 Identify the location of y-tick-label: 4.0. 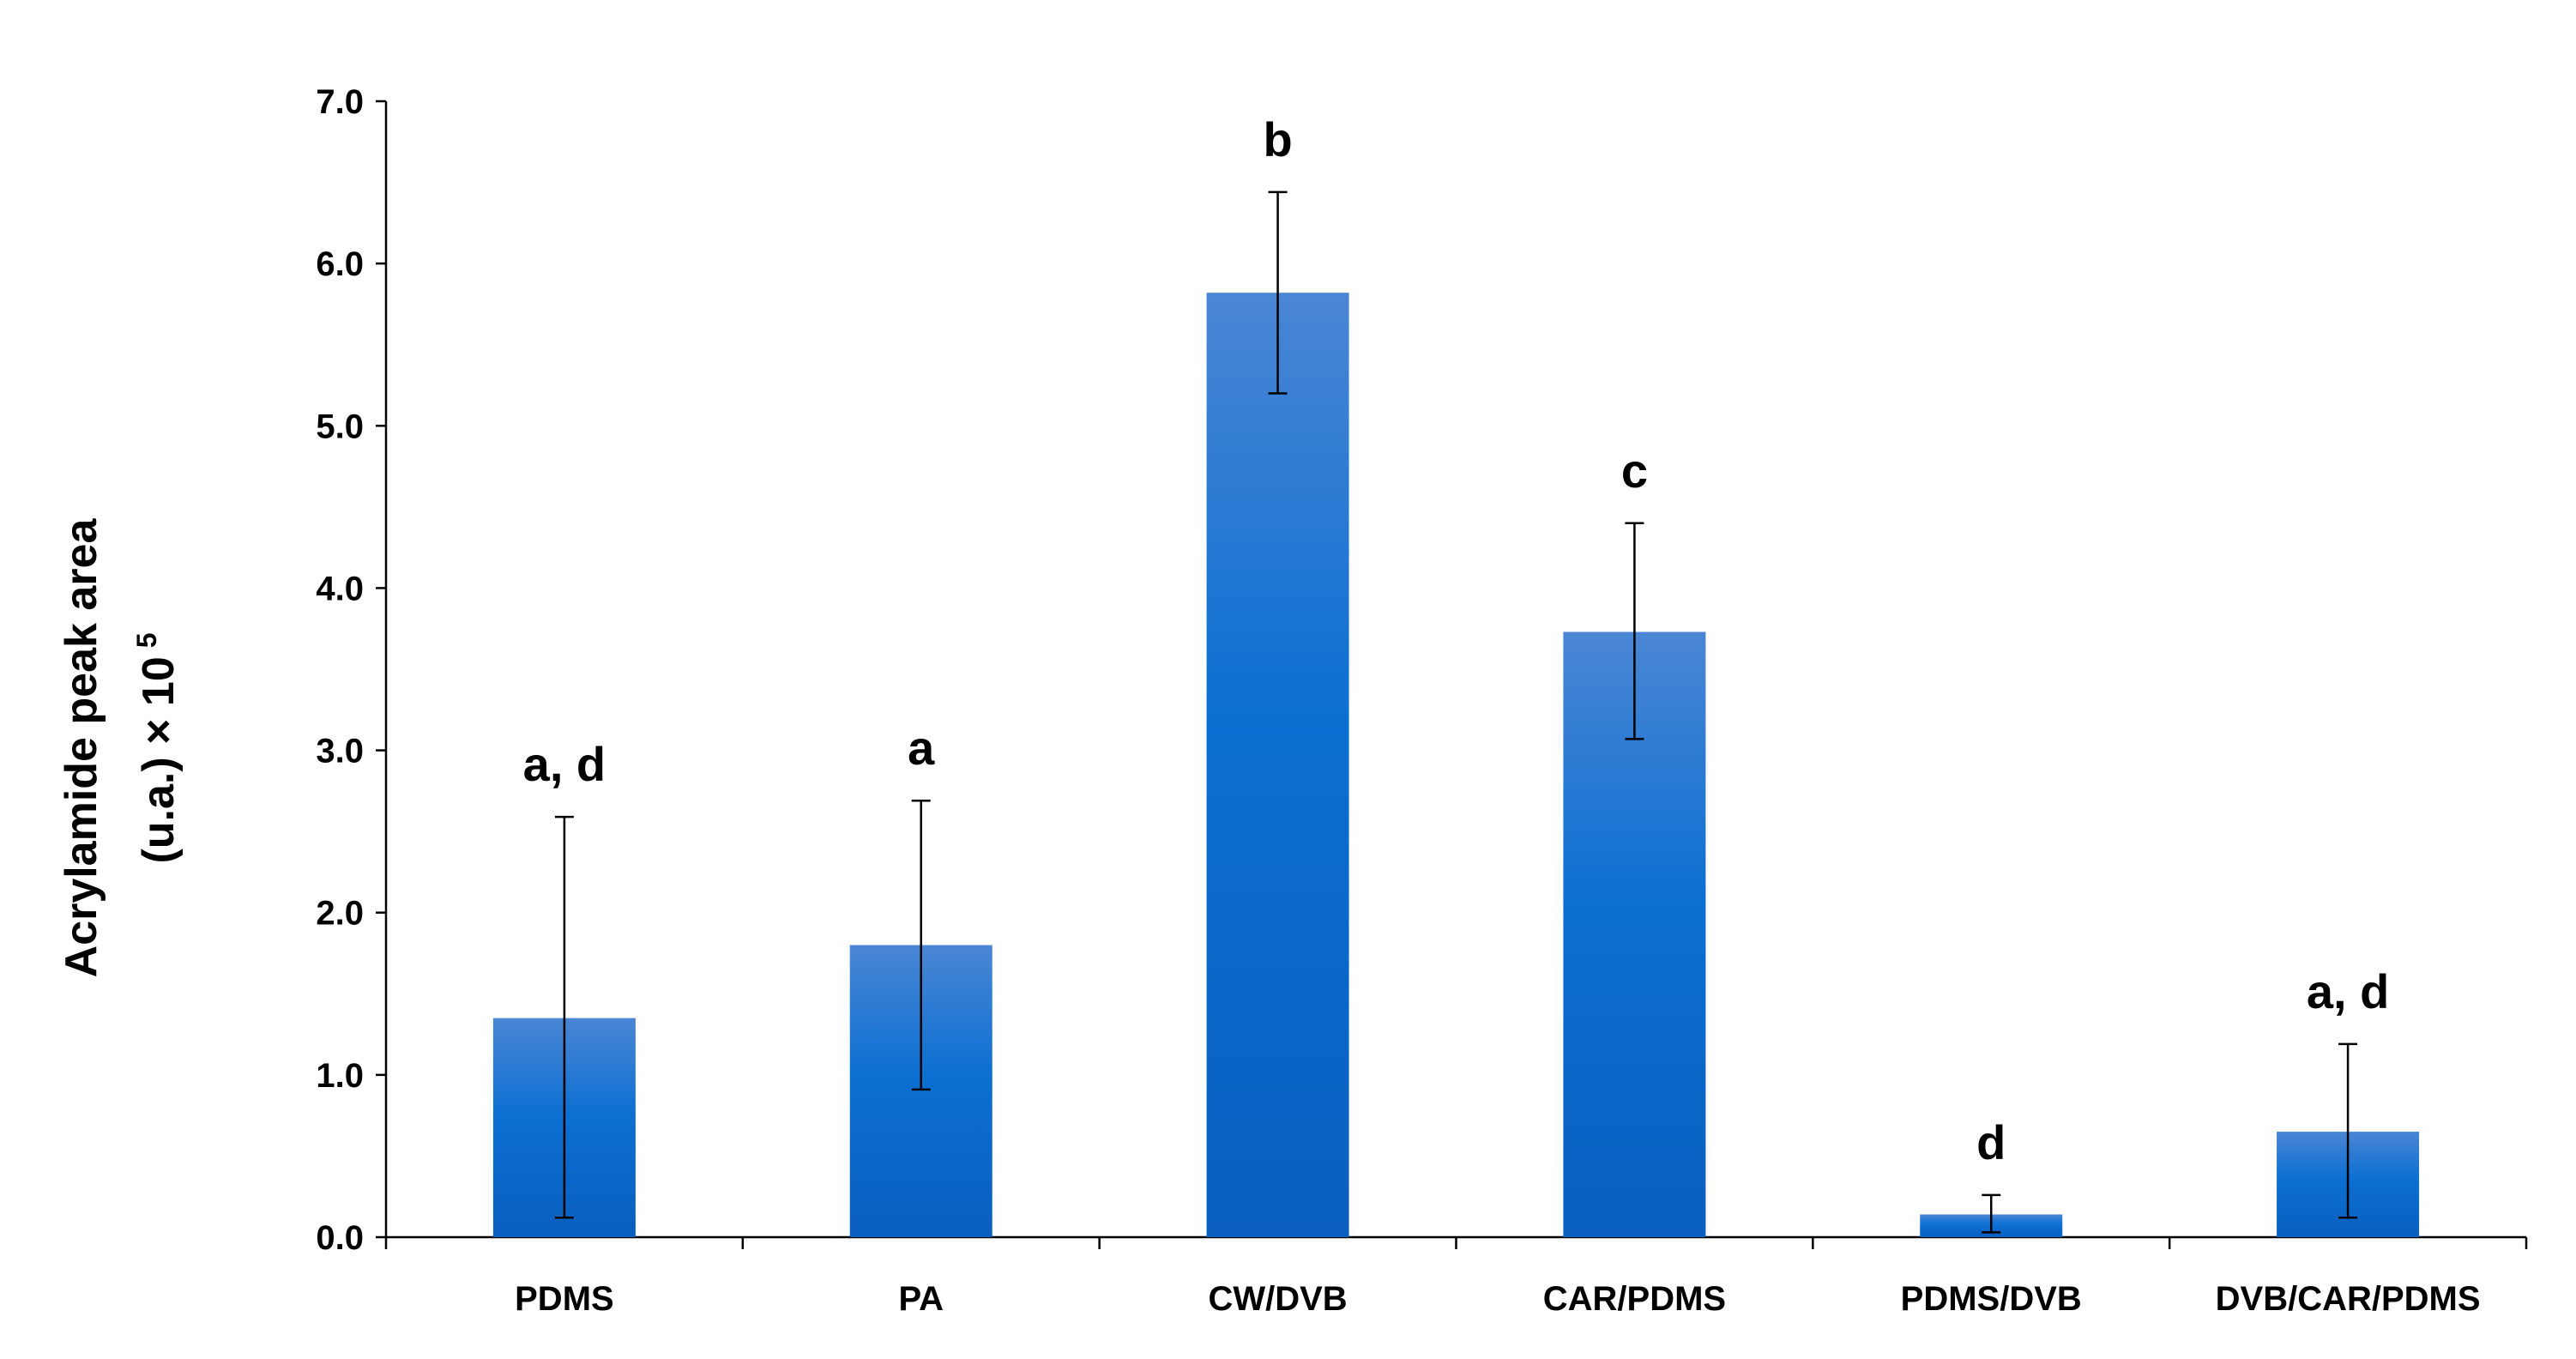
(340, 588).